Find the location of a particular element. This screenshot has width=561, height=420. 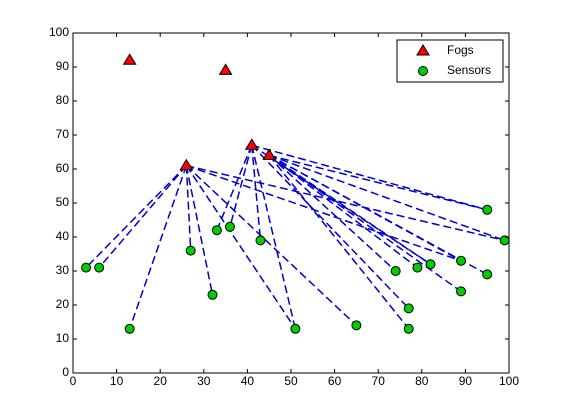

y-tick-label: 10 is located at coordinates (63, 338).